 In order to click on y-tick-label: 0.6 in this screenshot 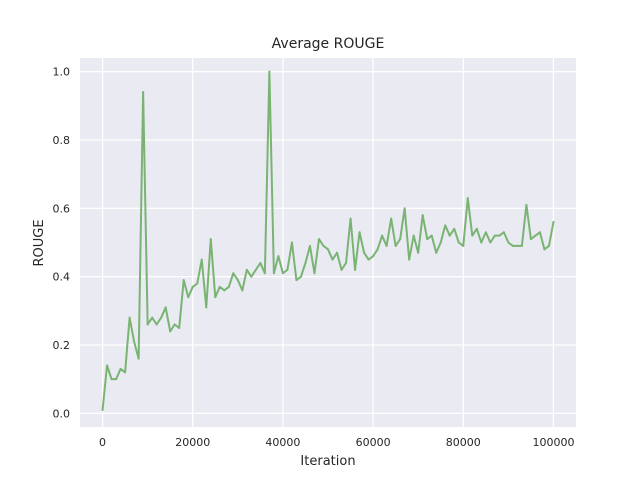, I will do `click(62, 208)`.